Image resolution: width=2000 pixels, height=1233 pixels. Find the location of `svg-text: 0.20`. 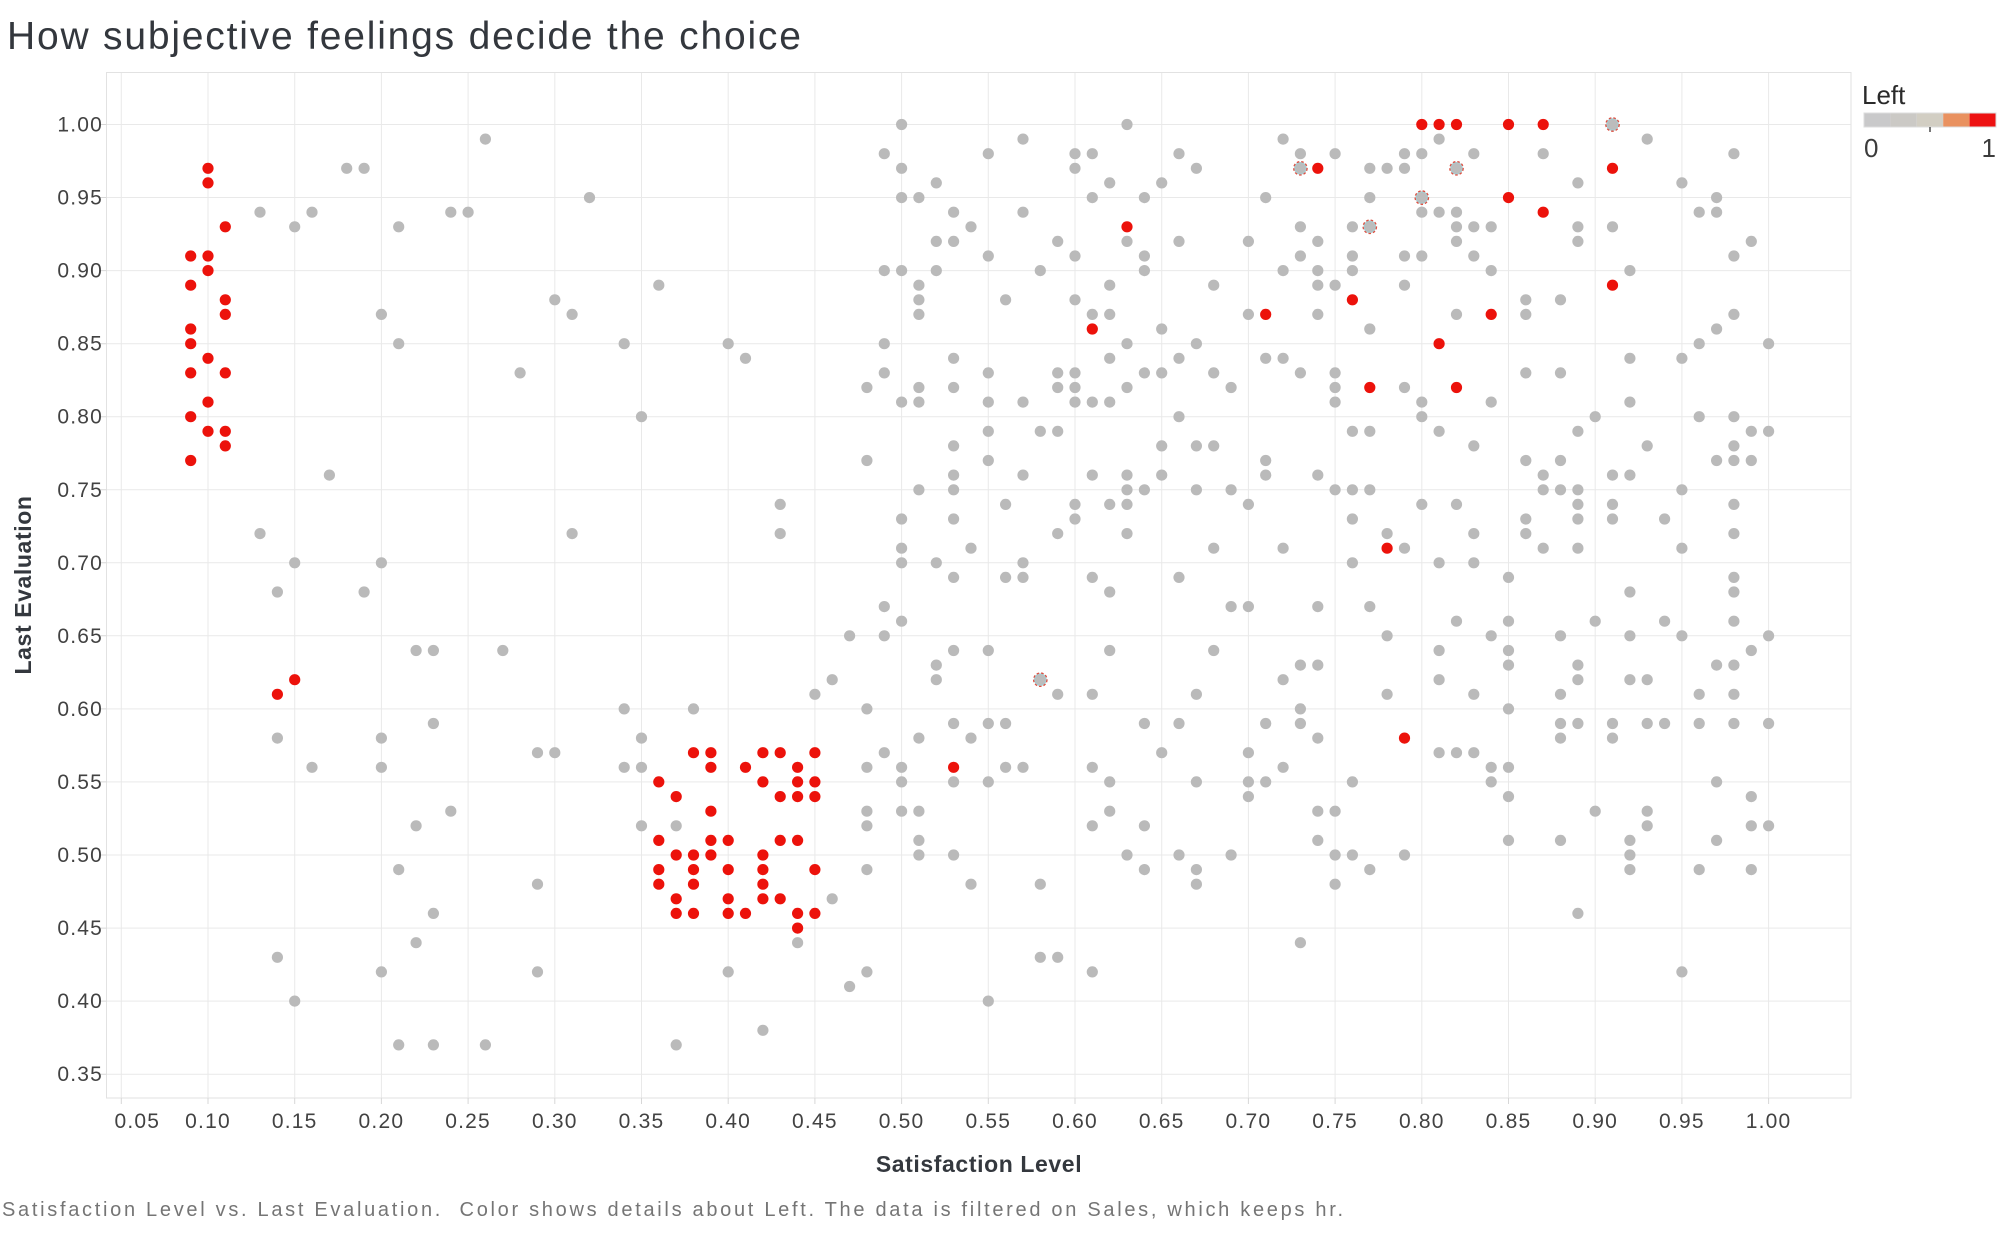

svg-text: 0.20 is located at coordinates (382, 1121).